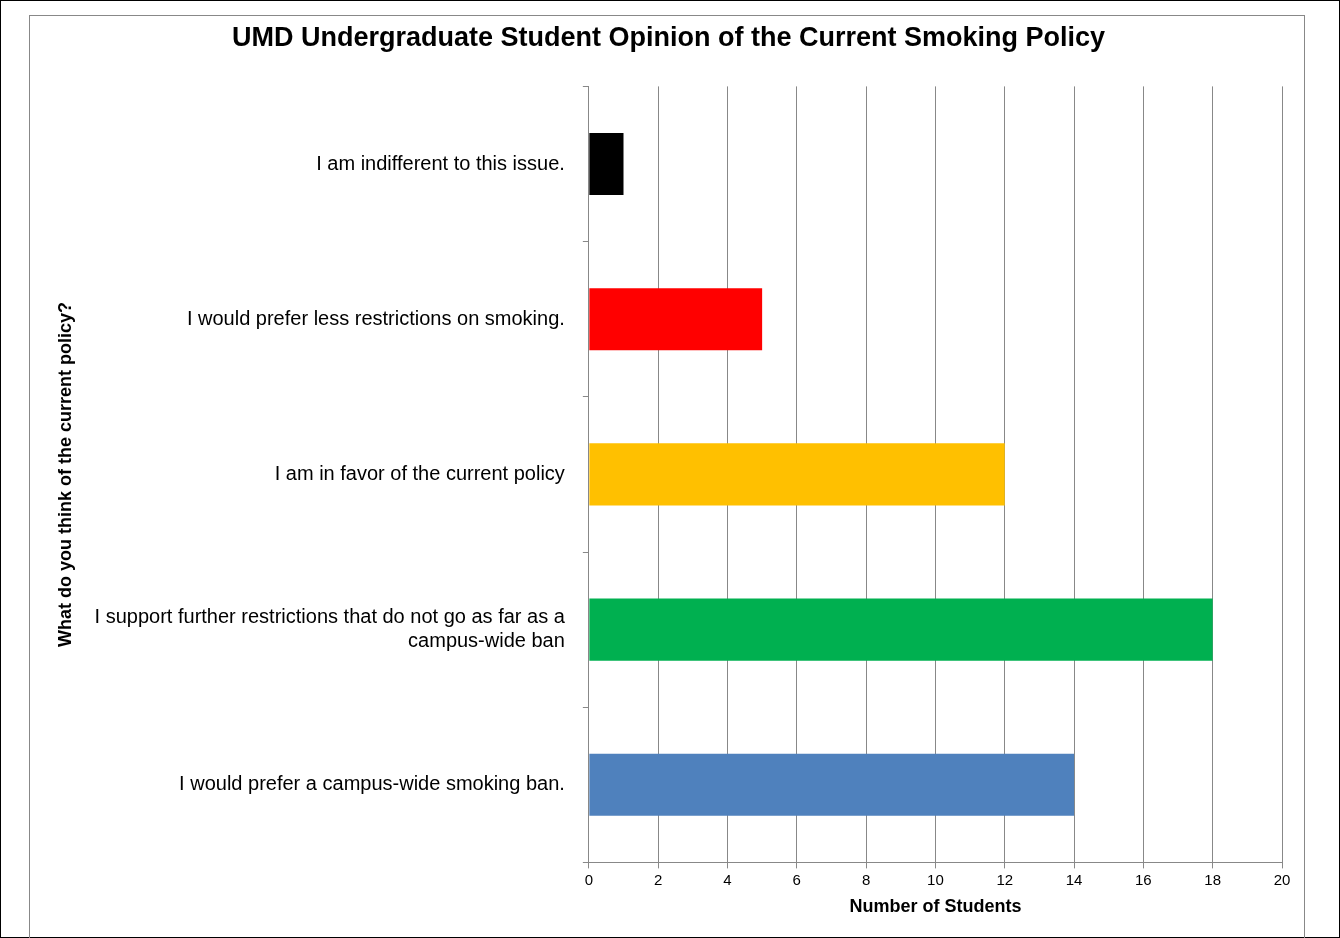 Image resolution: width=1340 pixels, height=938 pixels. Describe the element at coordinates (866, 879) in the screenshot. I see `x-tick-label: 8` at that location.